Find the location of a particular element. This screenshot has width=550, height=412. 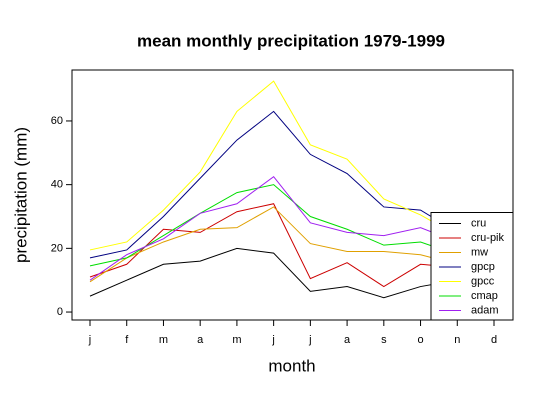

x-tick-label: o is located at coordinates (420, 340).